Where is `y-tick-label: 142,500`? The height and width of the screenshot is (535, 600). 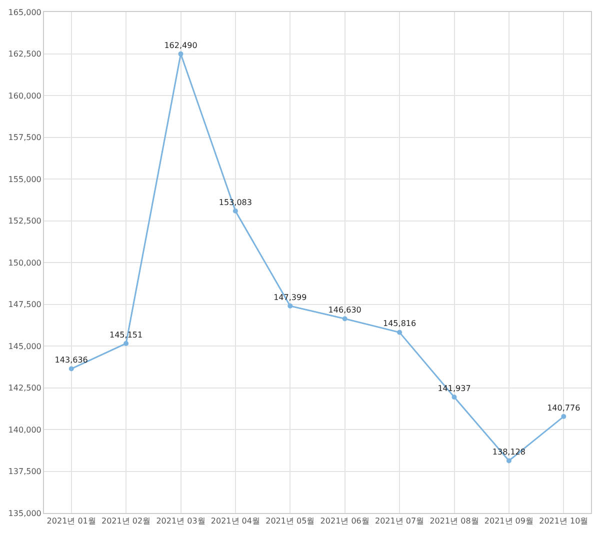 y-tick-label: 142,500 is located at coordinates (25, 388).